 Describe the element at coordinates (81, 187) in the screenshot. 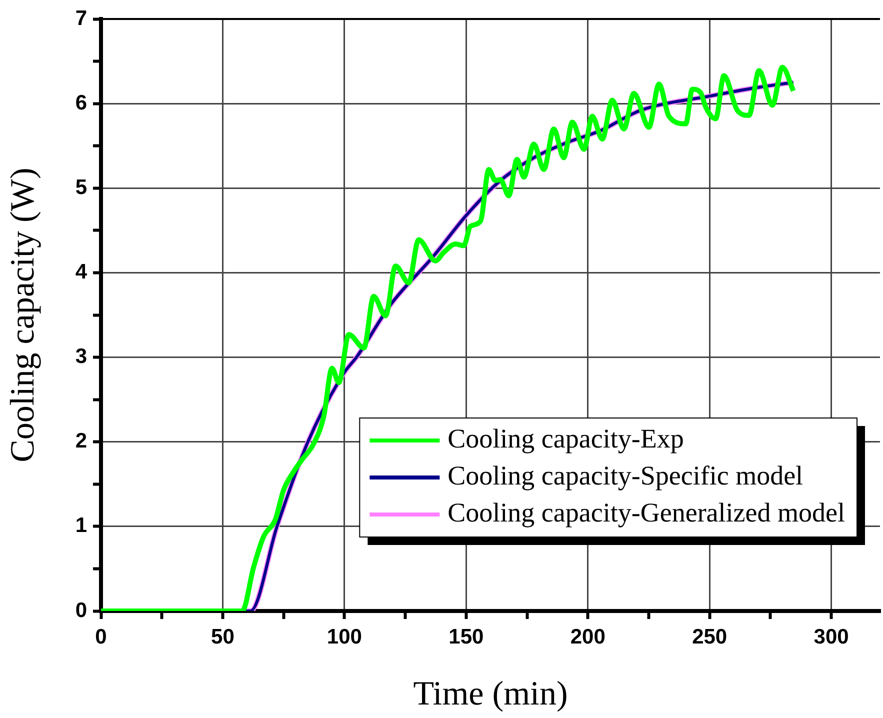

I see `y-tick-label: 5` at that location.